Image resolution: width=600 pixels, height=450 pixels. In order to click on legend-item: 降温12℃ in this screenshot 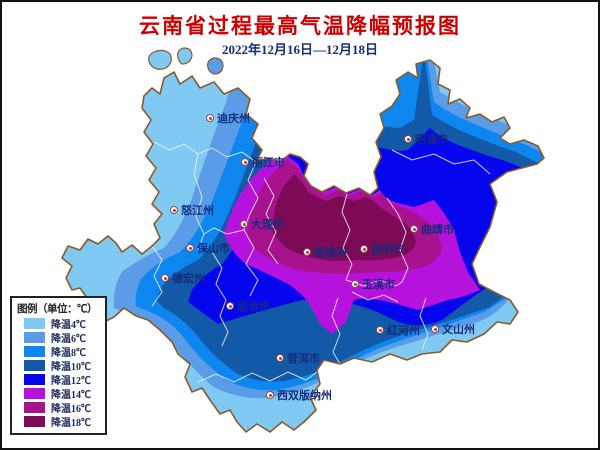, I will do `click(61, 380)`.